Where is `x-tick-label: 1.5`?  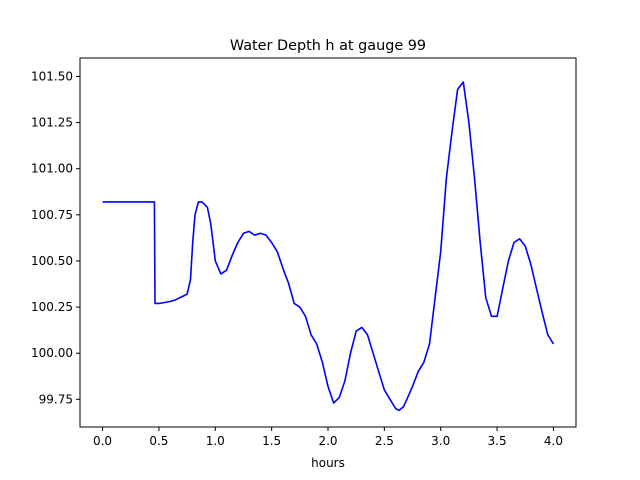
x-tick-label: 1.5 is located at coordinates (271, 441).